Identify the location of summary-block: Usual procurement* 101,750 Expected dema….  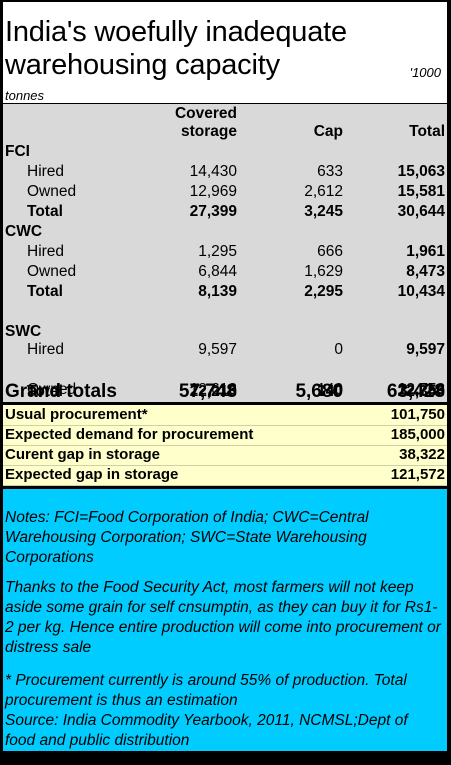
(225, 445).